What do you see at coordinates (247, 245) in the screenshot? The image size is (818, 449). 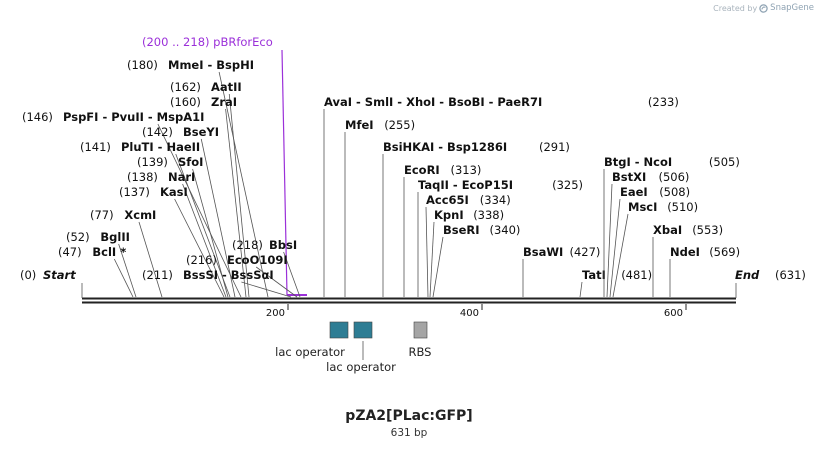 I see `enzyme-position: (218)` at bounding box center [247, 245].